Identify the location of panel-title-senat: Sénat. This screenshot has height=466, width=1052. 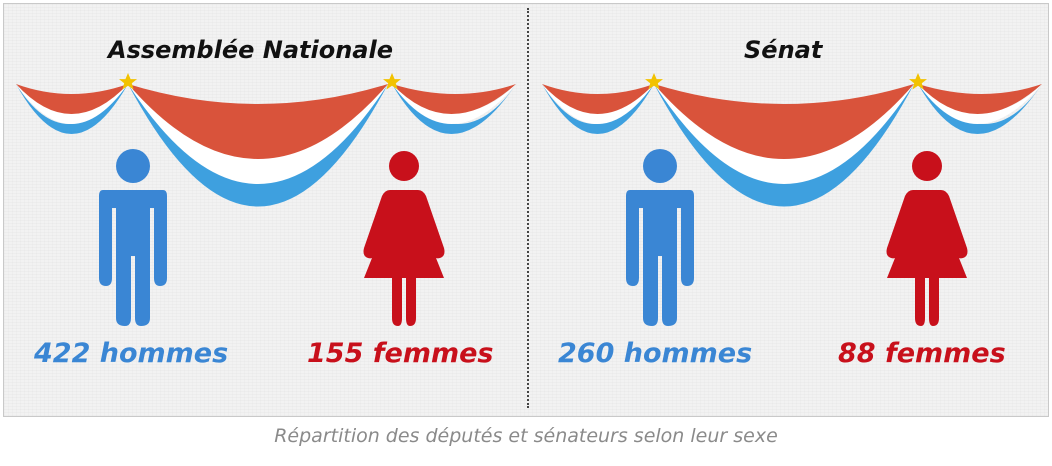
(783, 50).